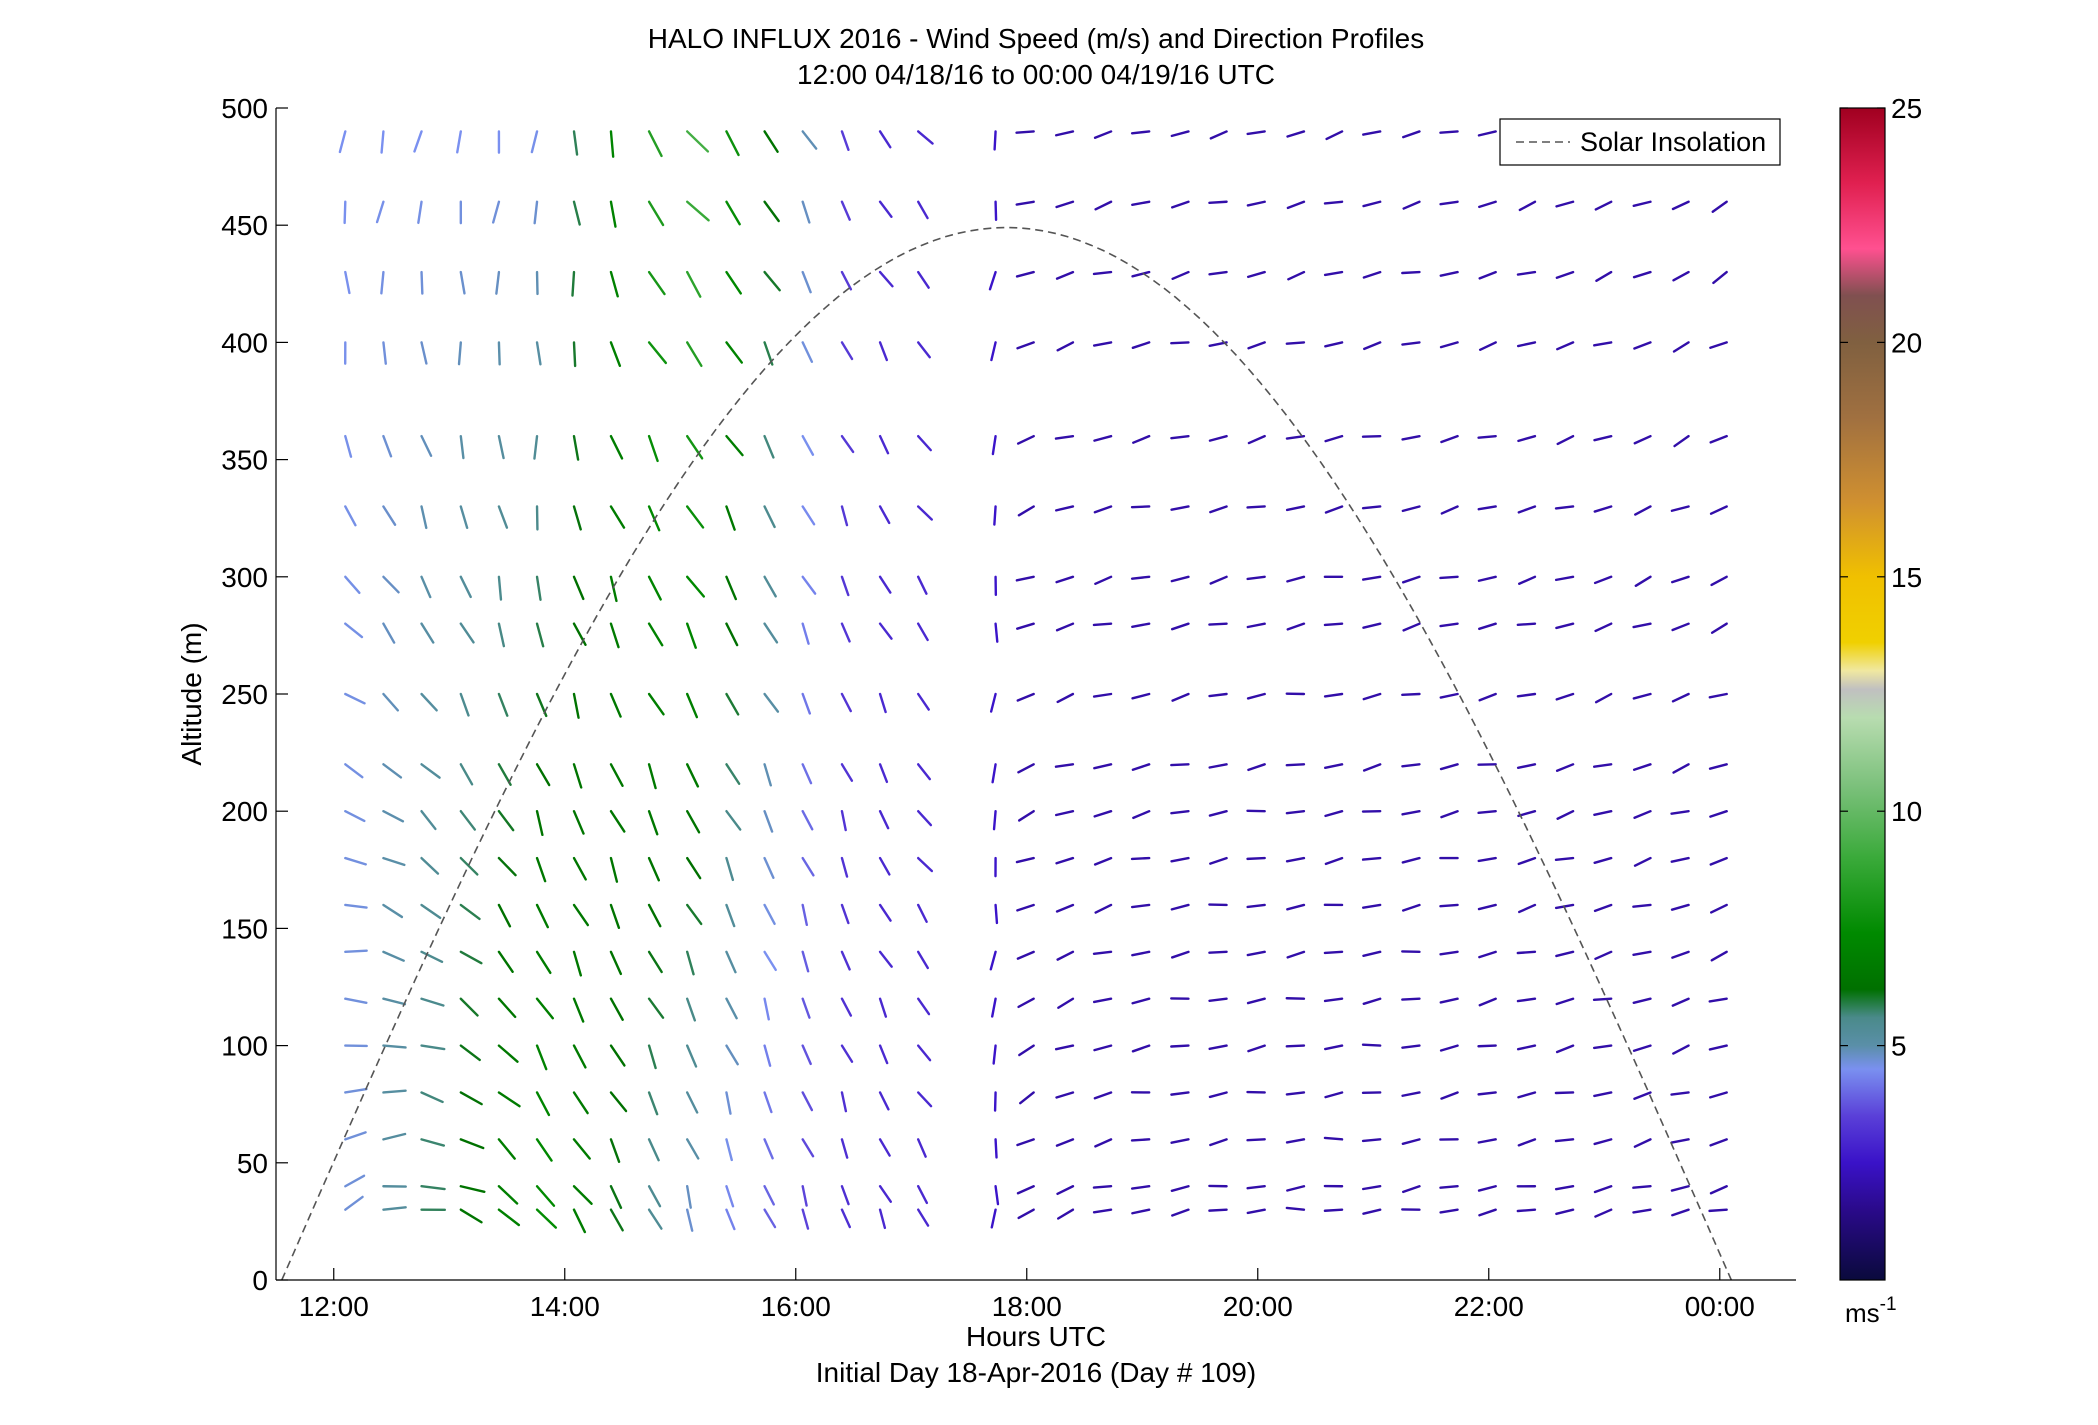  I want to click on y-axis-ticks: 0 50 100 150 200 250 300 350 400 450 500, so click(254, 694).